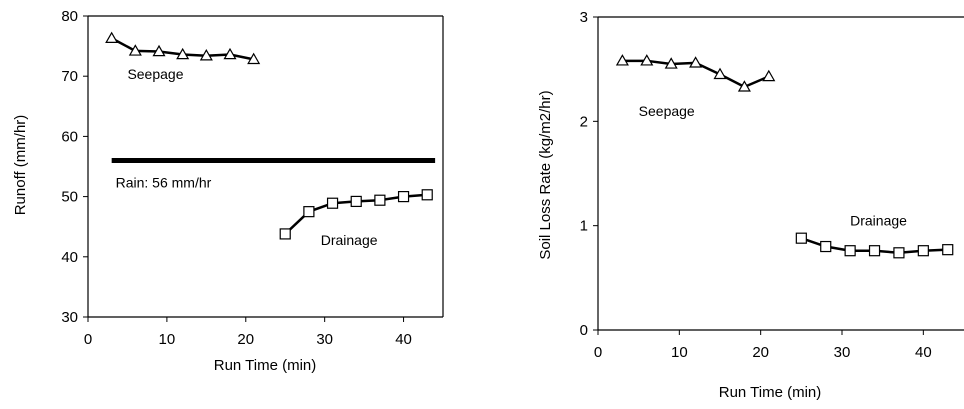  I want to click on y-axis-label: Soil Loss Rate (kg/m2/hr), so click(545, 174).